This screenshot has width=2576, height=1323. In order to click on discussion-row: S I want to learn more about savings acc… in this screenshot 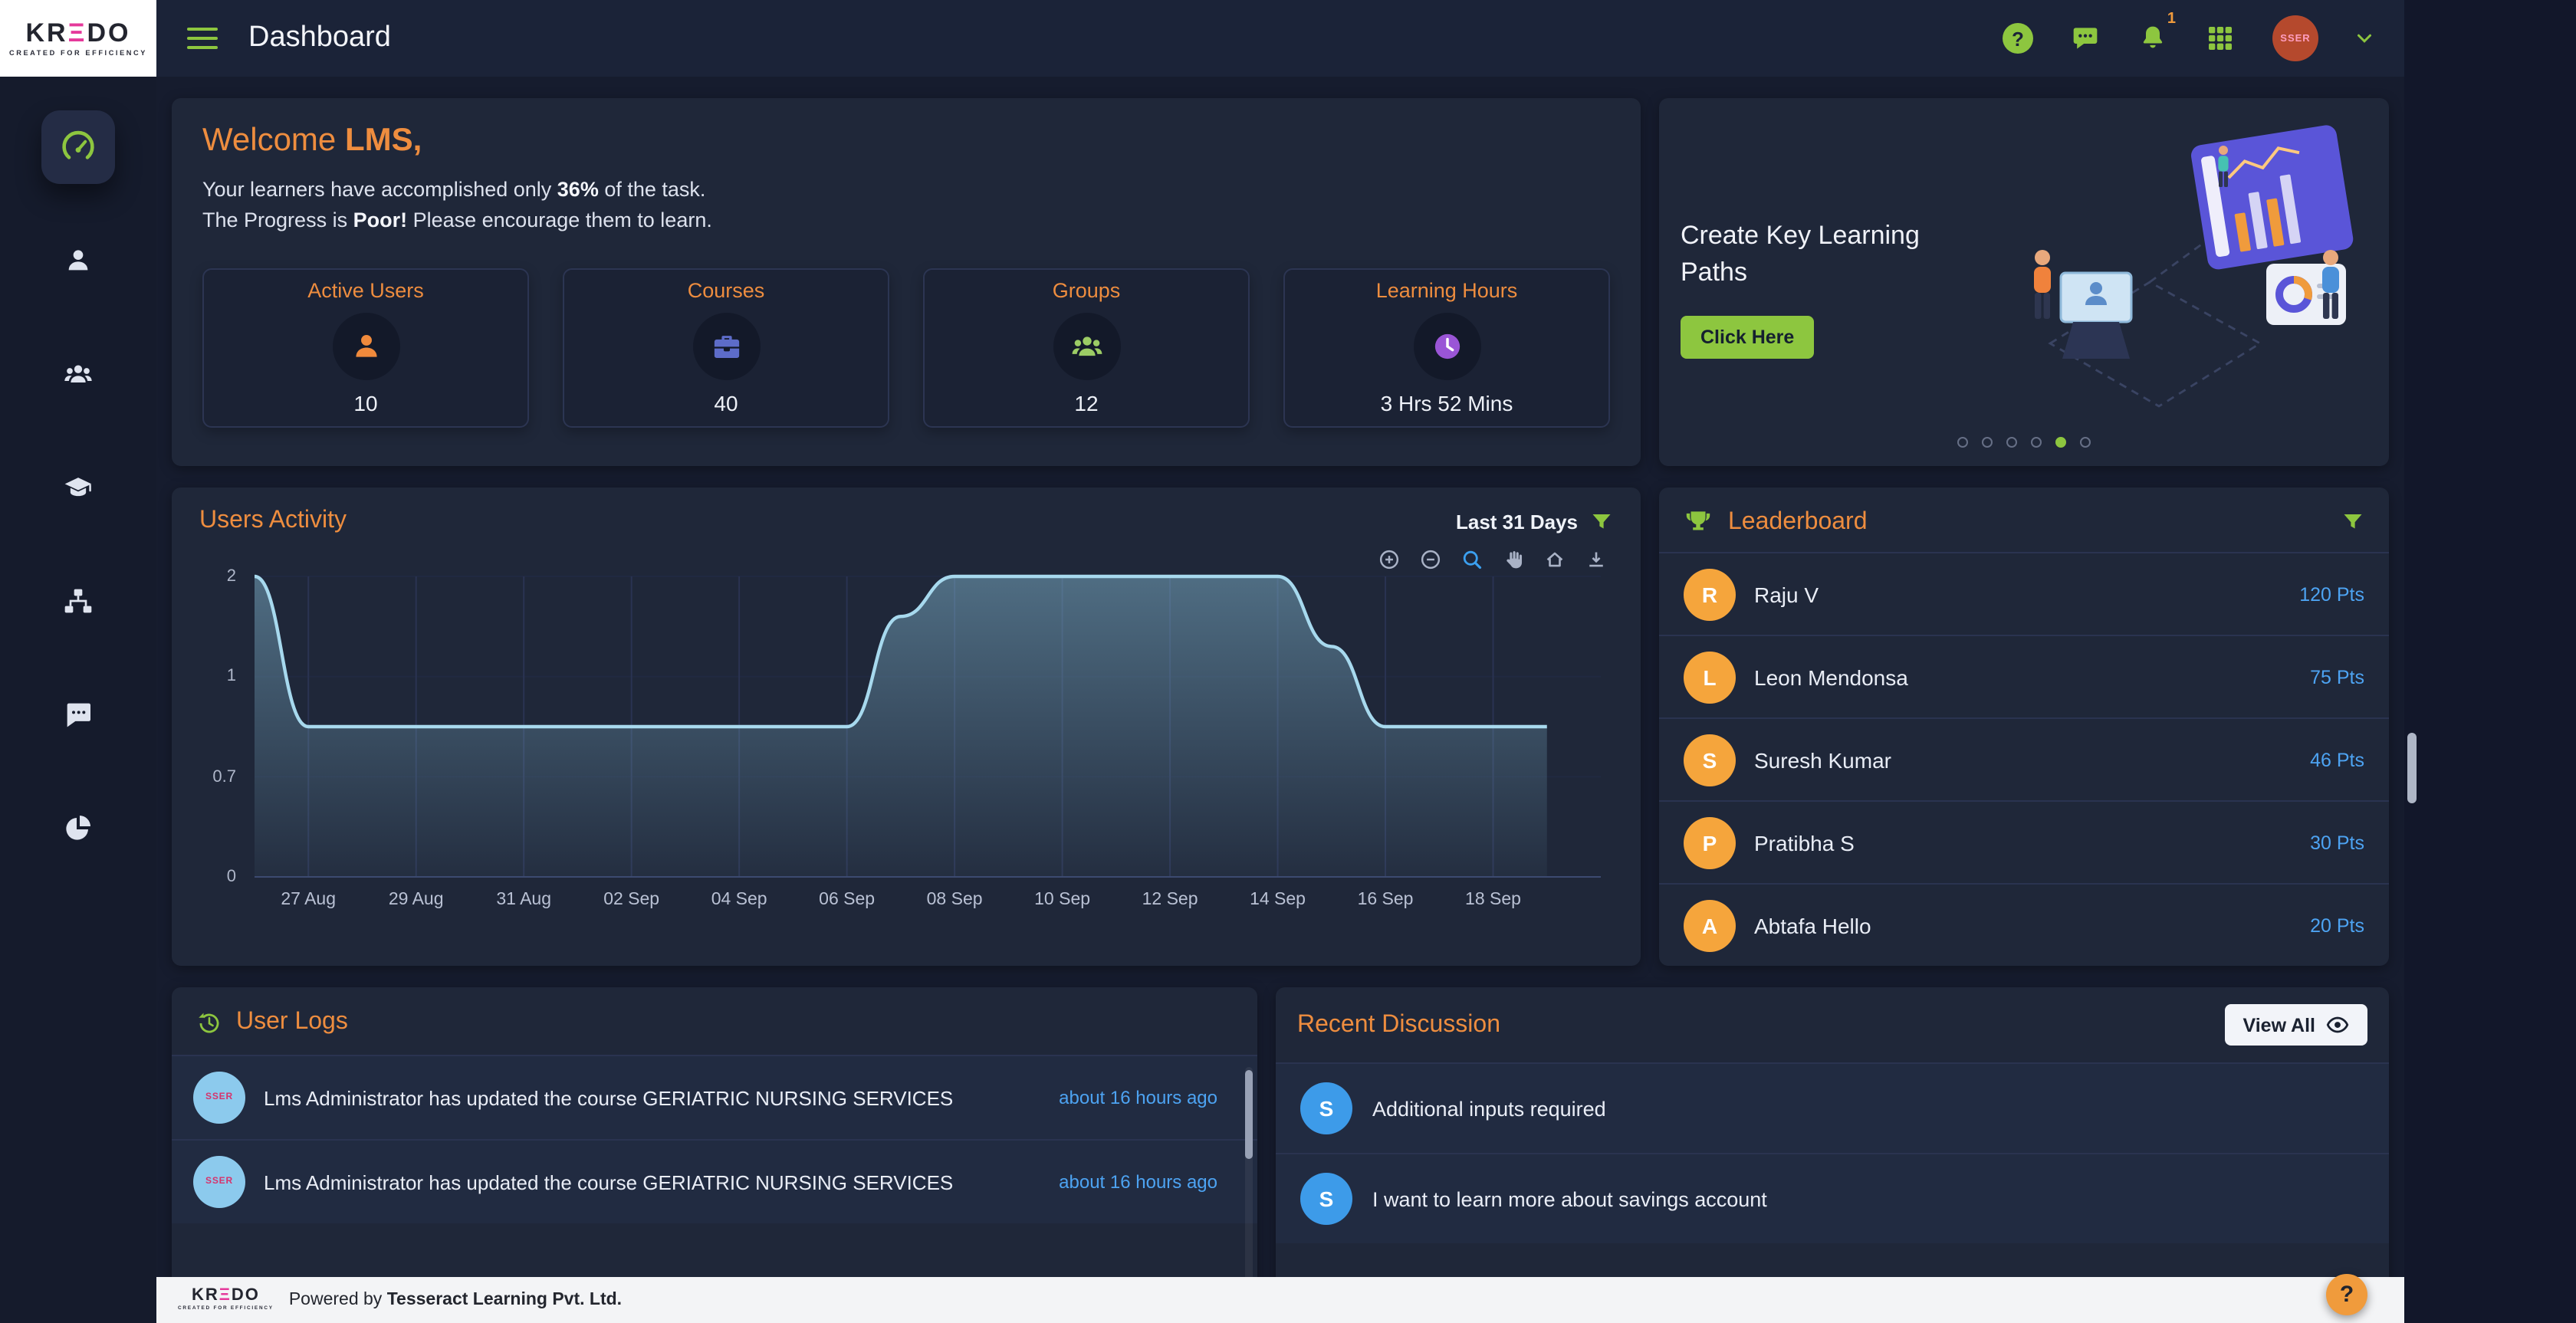, I will do `click(1833, 1198)`.